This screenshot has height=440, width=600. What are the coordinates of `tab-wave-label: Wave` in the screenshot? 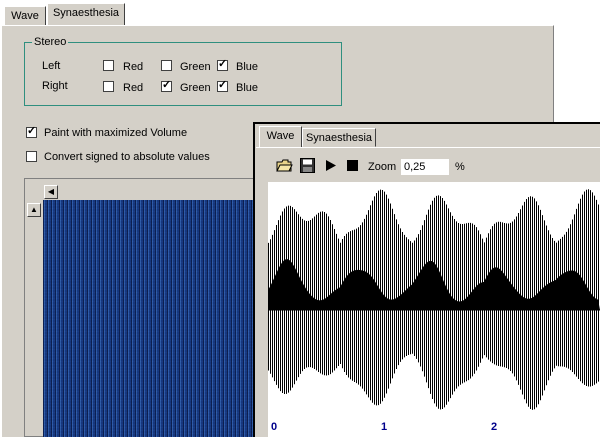 It's located at (25, 16).